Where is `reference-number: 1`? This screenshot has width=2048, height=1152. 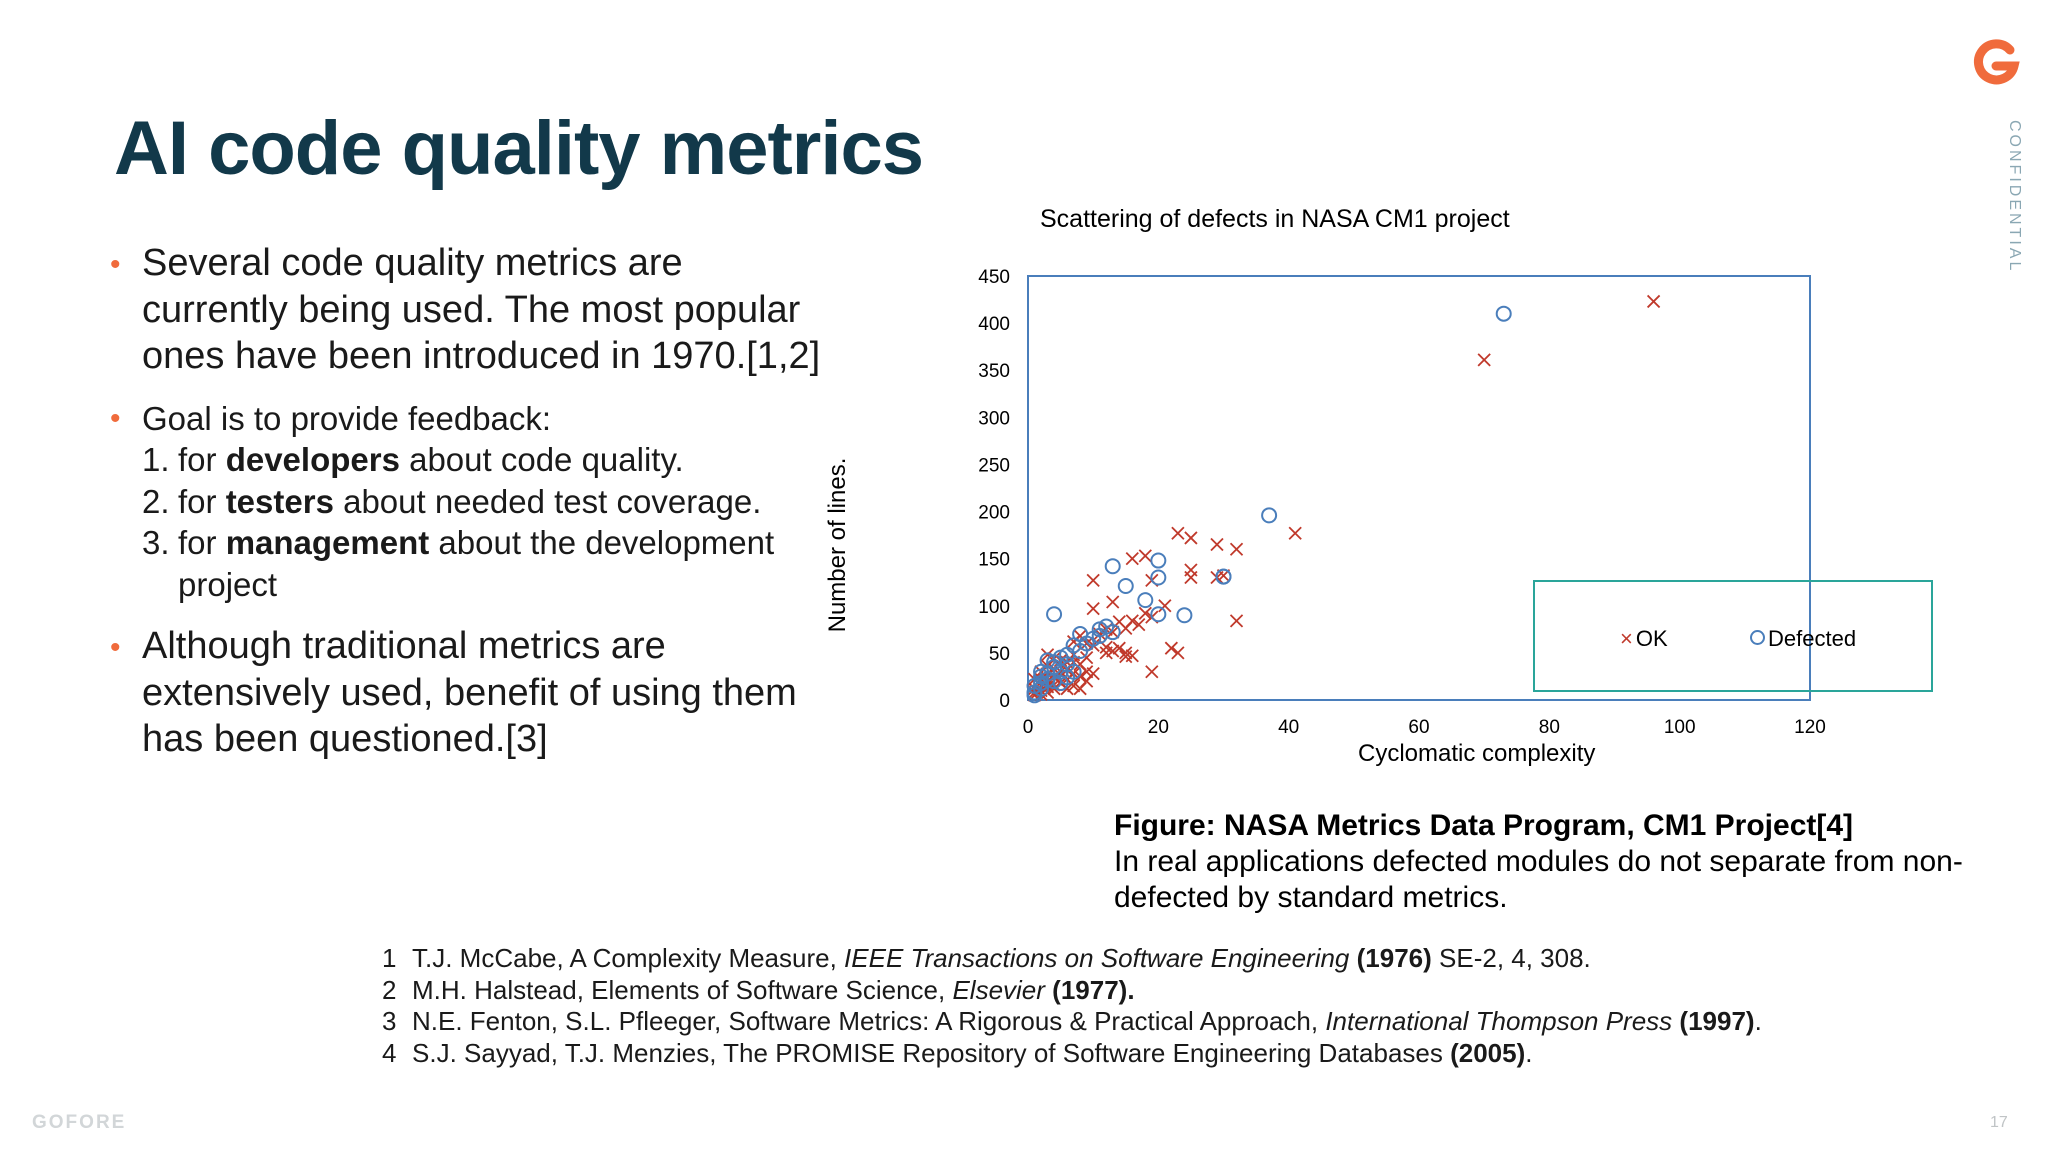
reference-number: 1 is located at coordinates (389, 958).